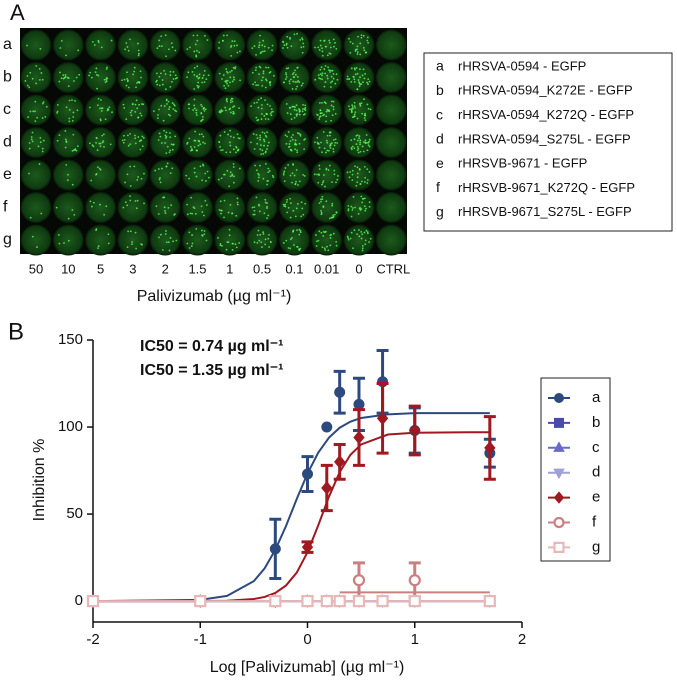 This screenshot has height=685, width=677. What do you see at coordinates (7, 44) in the screenshot?
I see `row-label: a` at bounding box center [7, 44].